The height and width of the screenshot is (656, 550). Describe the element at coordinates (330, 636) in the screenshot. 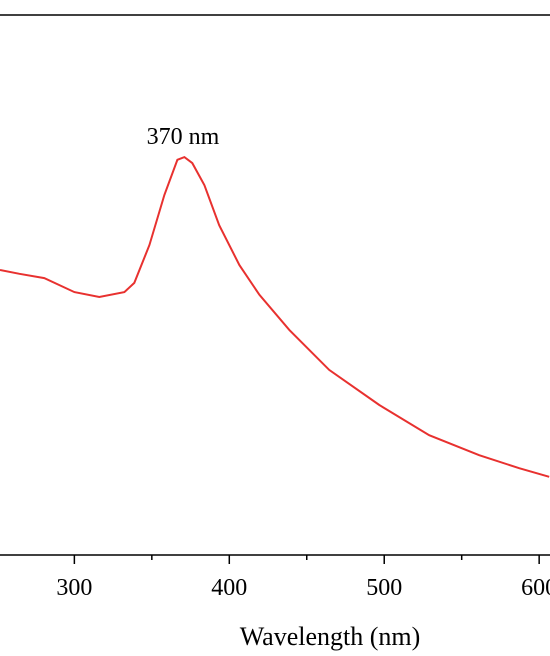

I see `x-axis-label: Wavelength (nm)` at that location.